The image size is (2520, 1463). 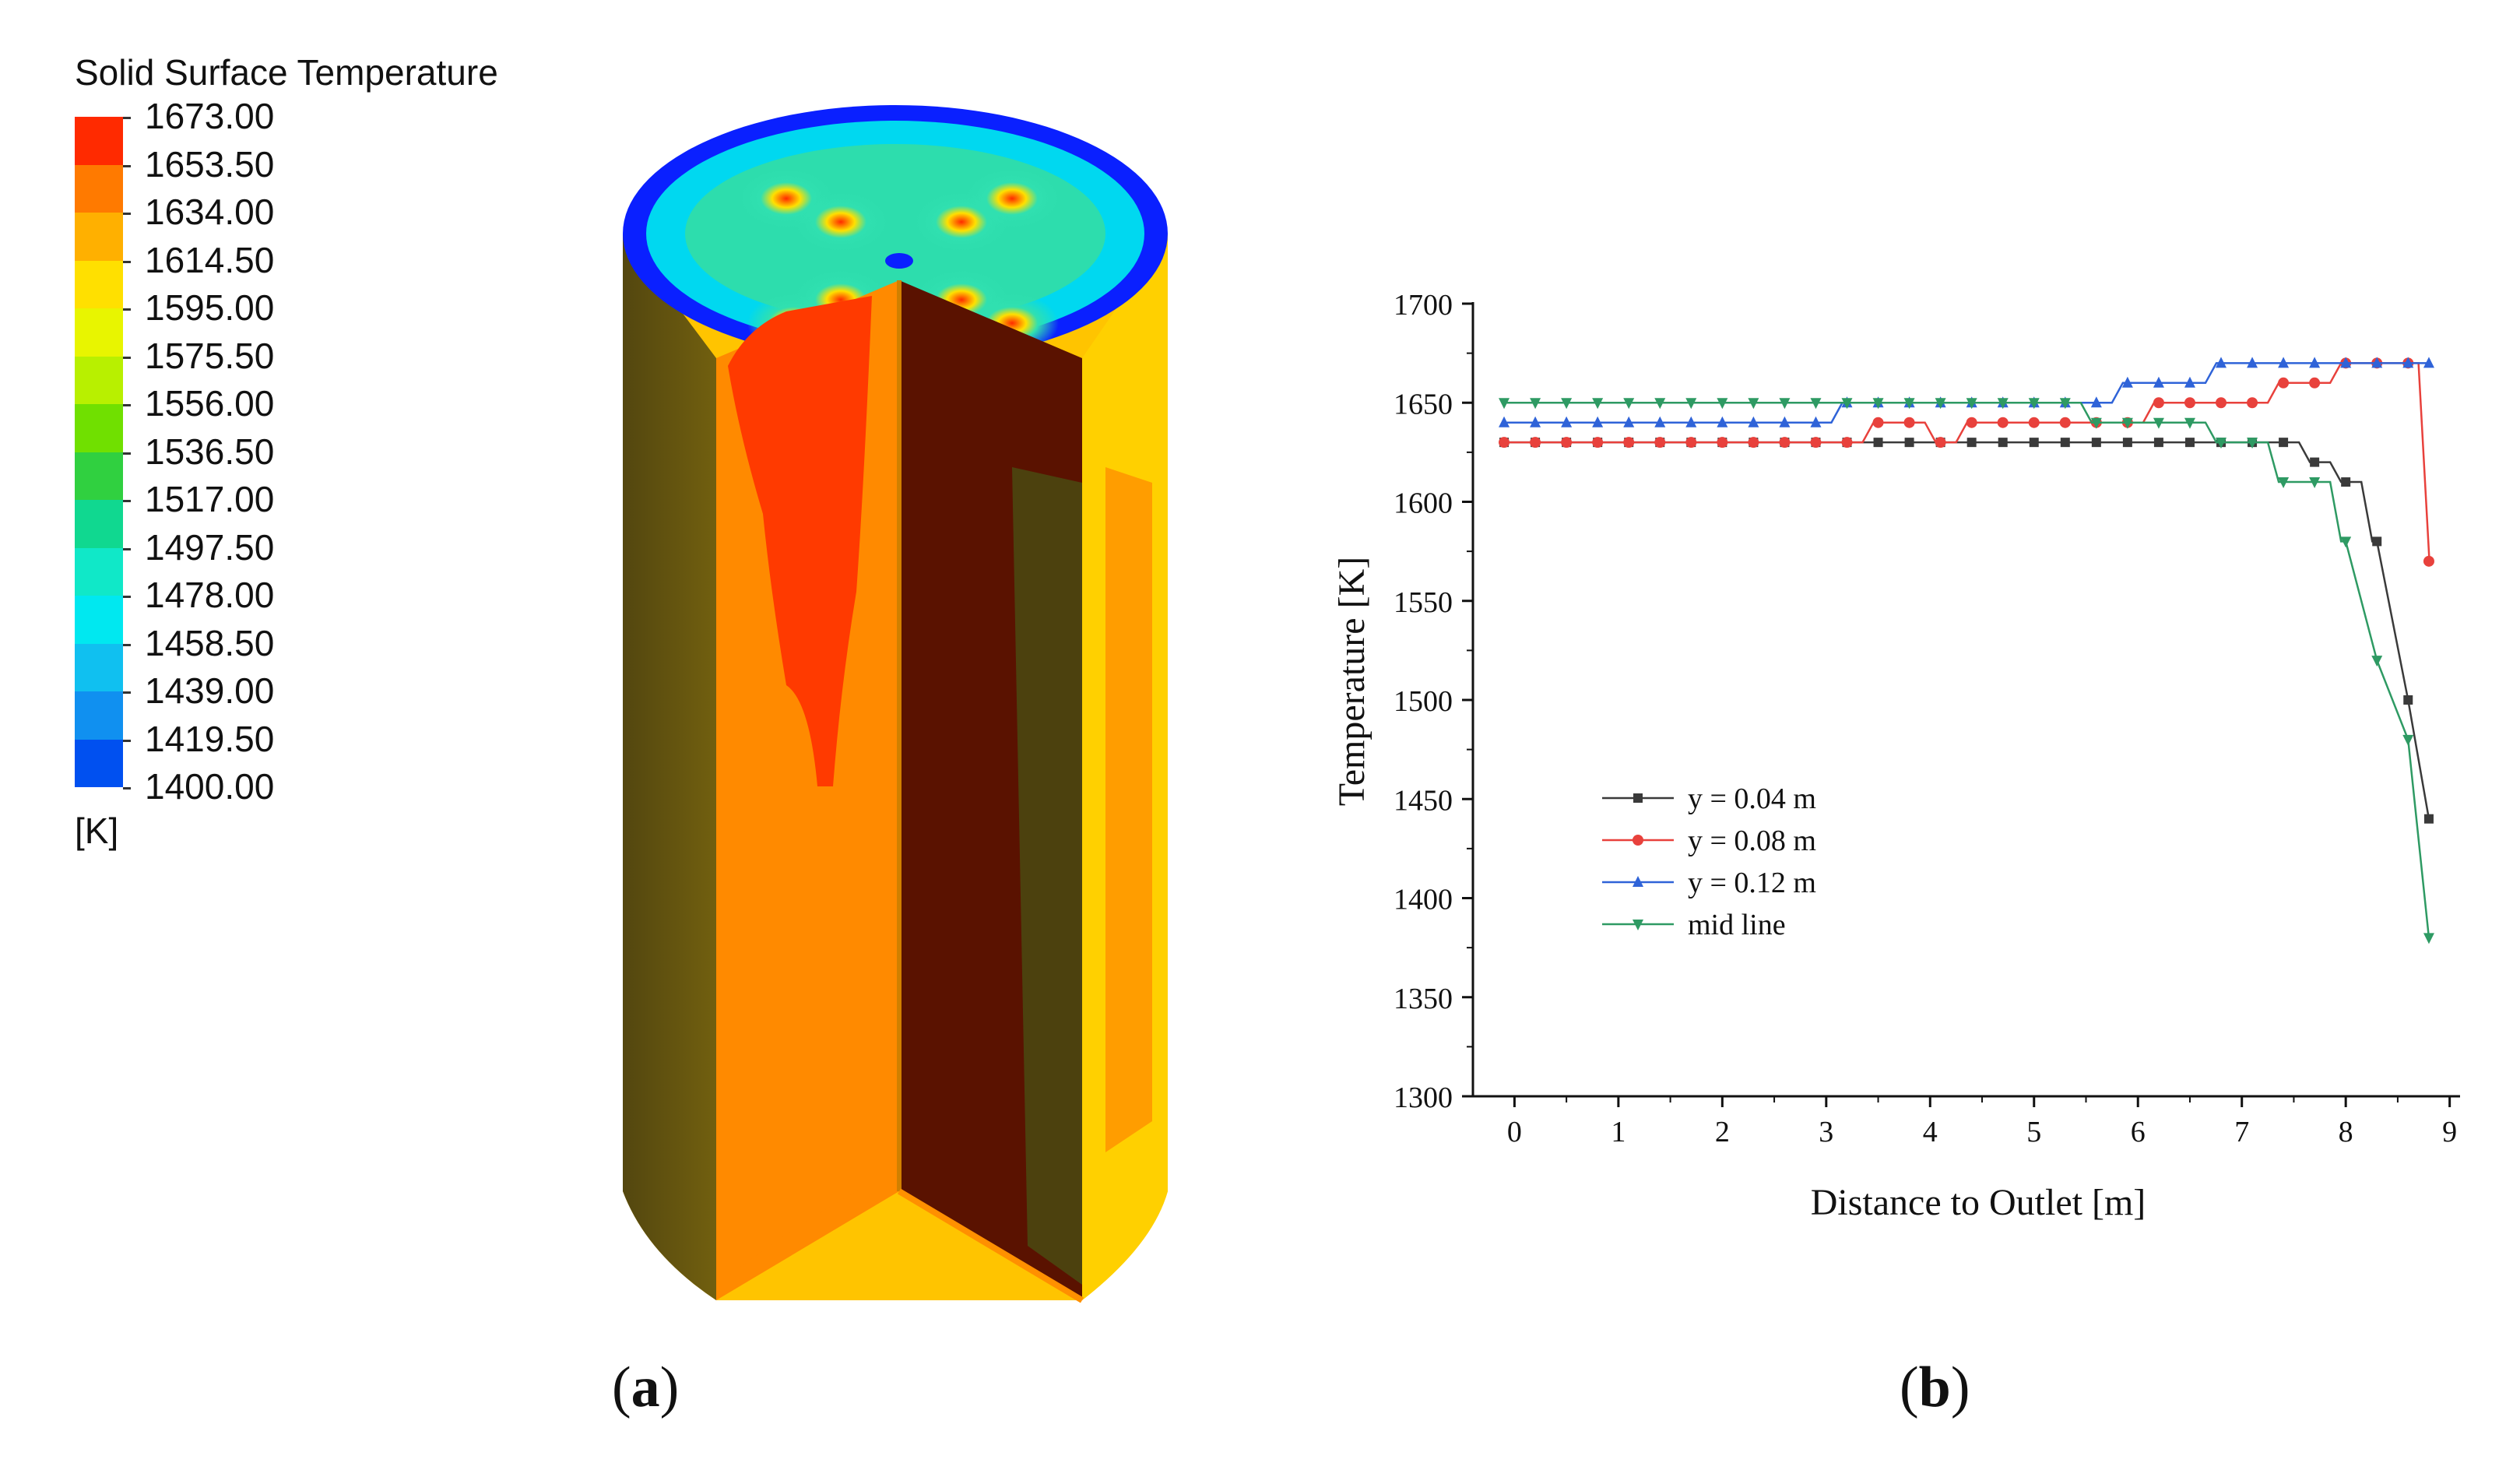 I want to click on legend-entry: mid line, so click(x=1694, y=925).